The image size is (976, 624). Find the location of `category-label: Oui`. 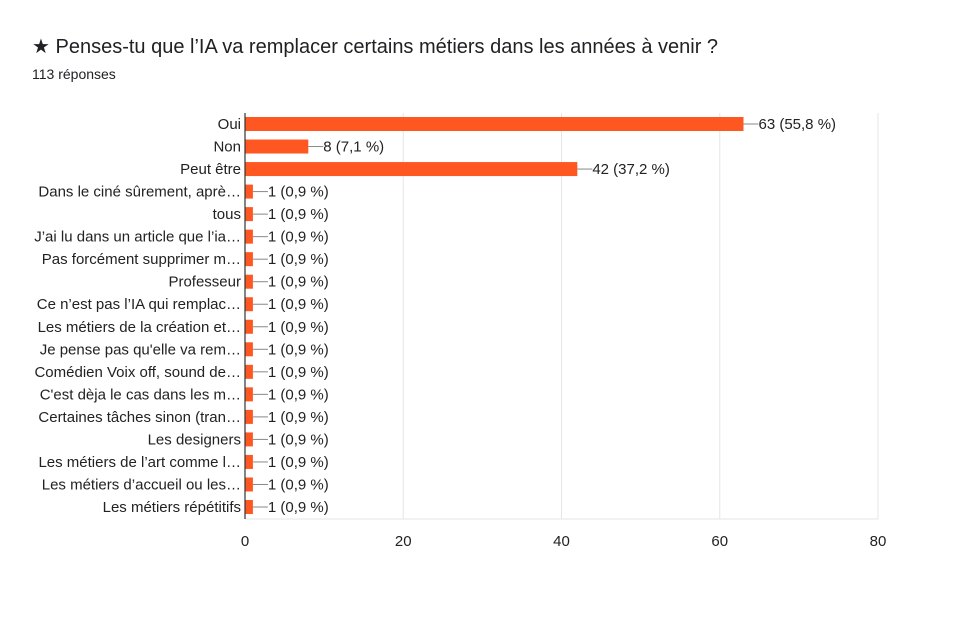

category-label: Oui is located at coordinates (229, 124).